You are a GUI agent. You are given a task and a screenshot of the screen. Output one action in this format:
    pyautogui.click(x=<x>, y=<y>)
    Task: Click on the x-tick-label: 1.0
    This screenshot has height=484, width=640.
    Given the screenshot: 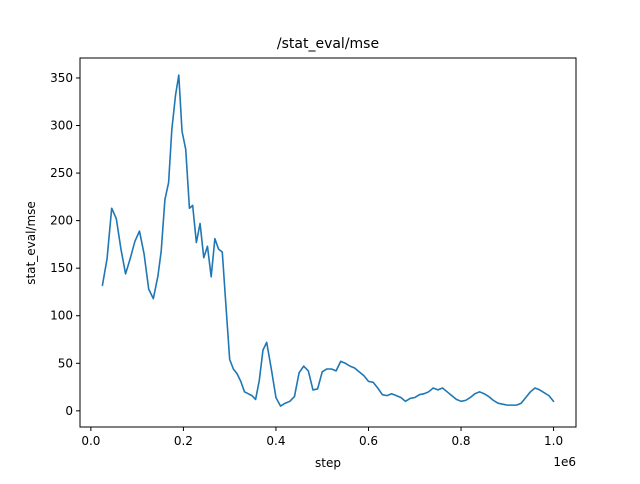 What is the action you would take?
    pyautogui.click(x=553, y=441)
    